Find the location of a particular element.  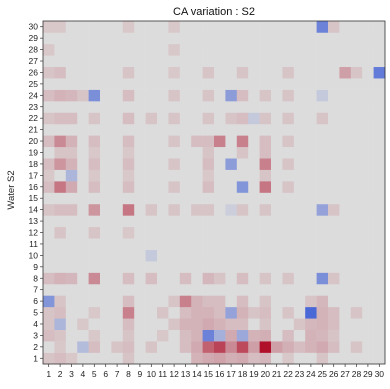

y-tick-label: 29 is located at coordinates (34, 38).